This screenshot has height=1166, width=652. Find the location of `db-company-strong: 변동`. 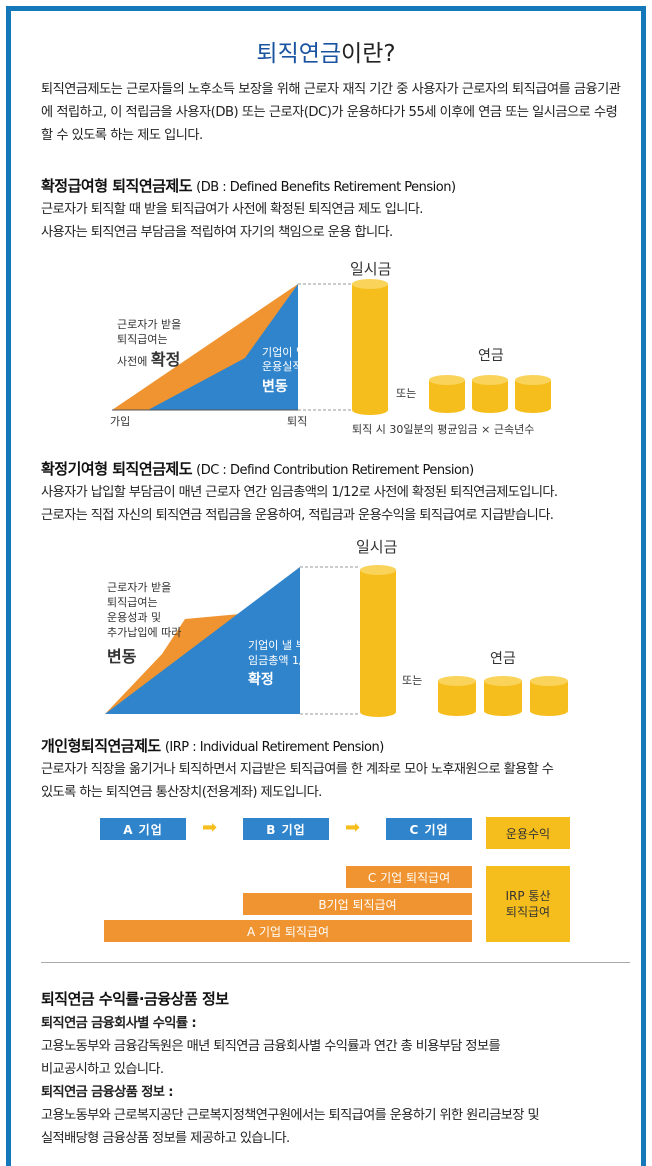

db-company-strong: 변동 is located at coordinates (275, 387).